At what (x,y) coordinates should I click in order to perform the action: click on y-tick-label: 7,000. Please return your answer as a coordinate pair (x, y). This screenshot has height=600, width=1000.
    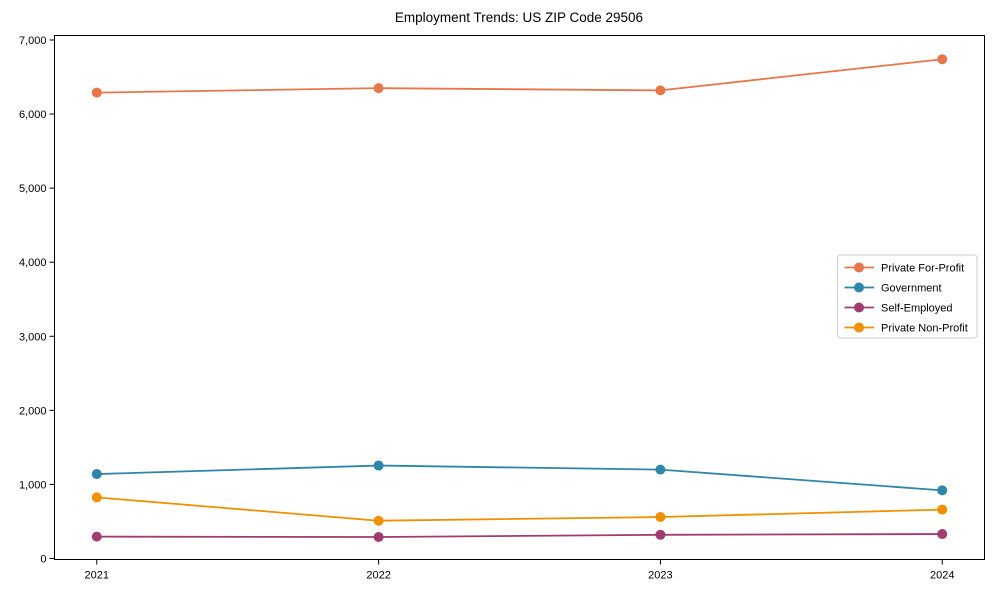
    Looking at the image, I should click on (33, 41).